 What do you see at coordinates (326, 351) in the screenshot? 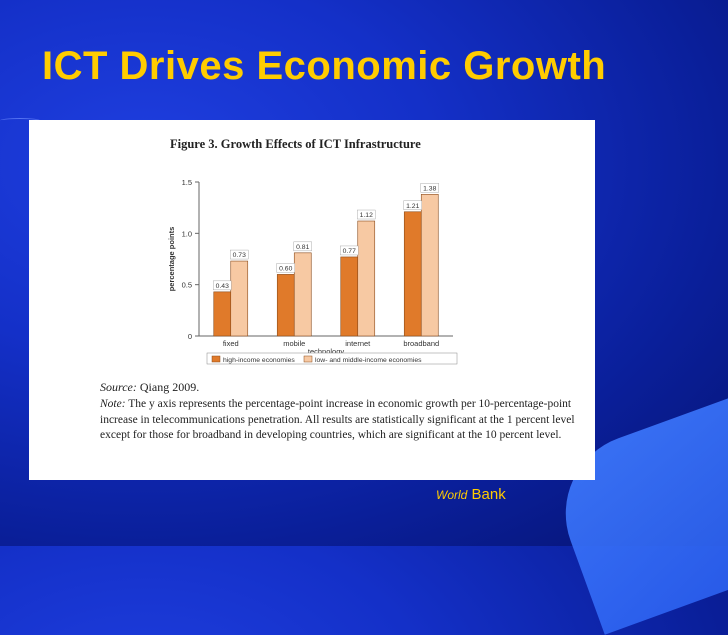
I see `x-axis-label: technology` at bounding box center [326, 351].